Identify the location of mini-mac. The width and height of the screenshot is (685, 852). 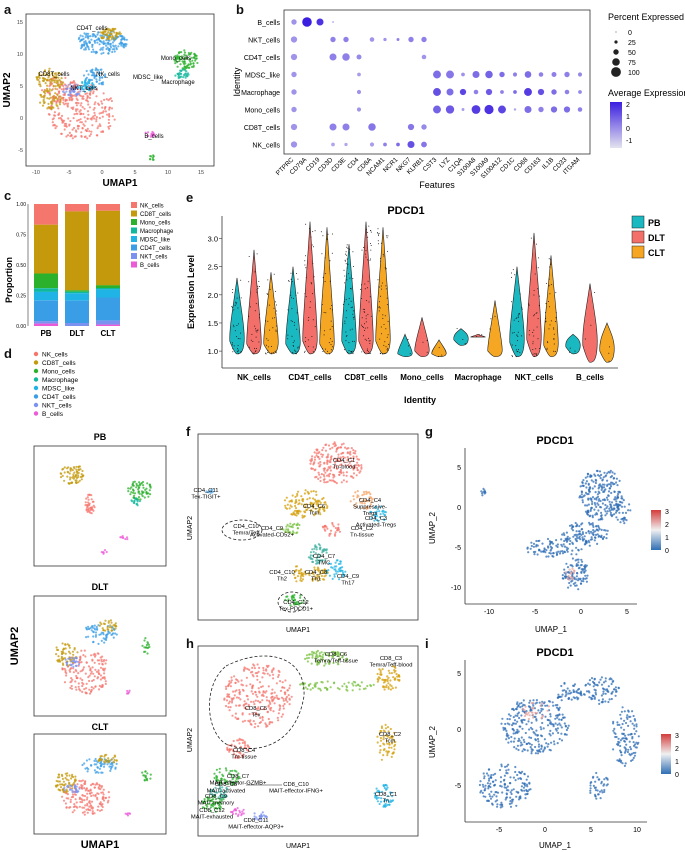
(135, 502).